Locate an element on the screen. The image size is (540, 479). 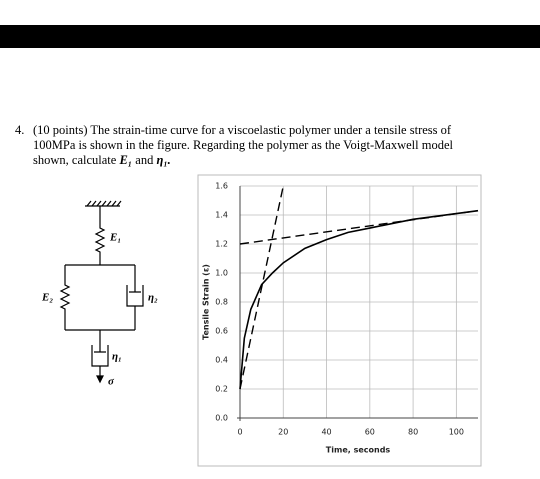
y-tick-label: 1.4 is located at coordinates (221, 215).